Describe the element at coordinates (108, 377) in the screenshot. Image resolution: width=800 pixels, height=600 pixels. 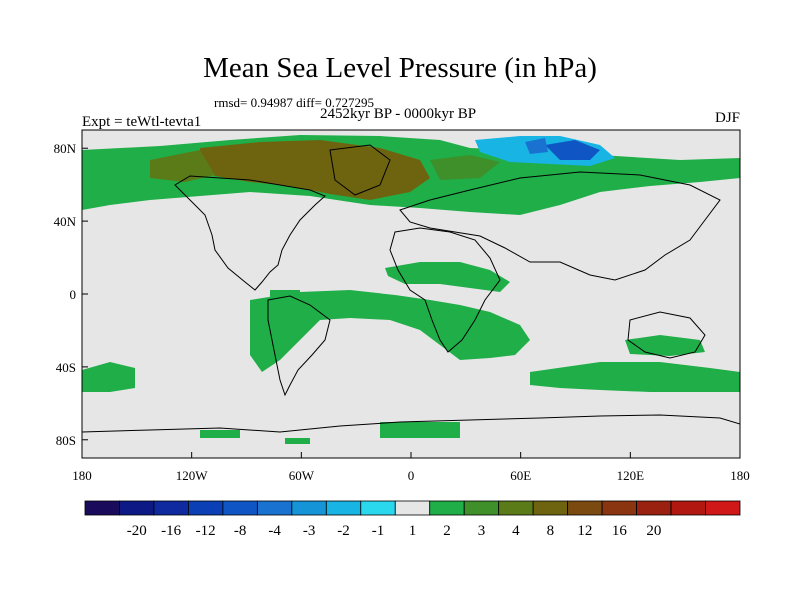
I see `region-southwest-pacific` at that location.